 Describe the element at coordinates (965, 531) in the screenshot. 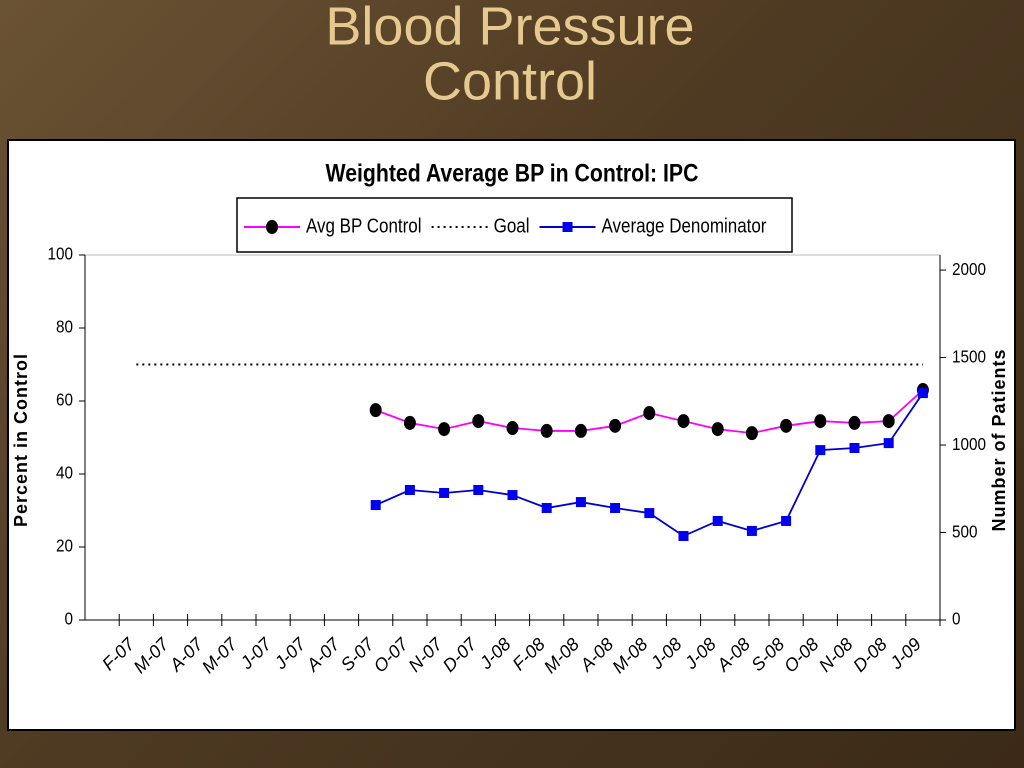

I see `y2-tick-label: 500` at that location.